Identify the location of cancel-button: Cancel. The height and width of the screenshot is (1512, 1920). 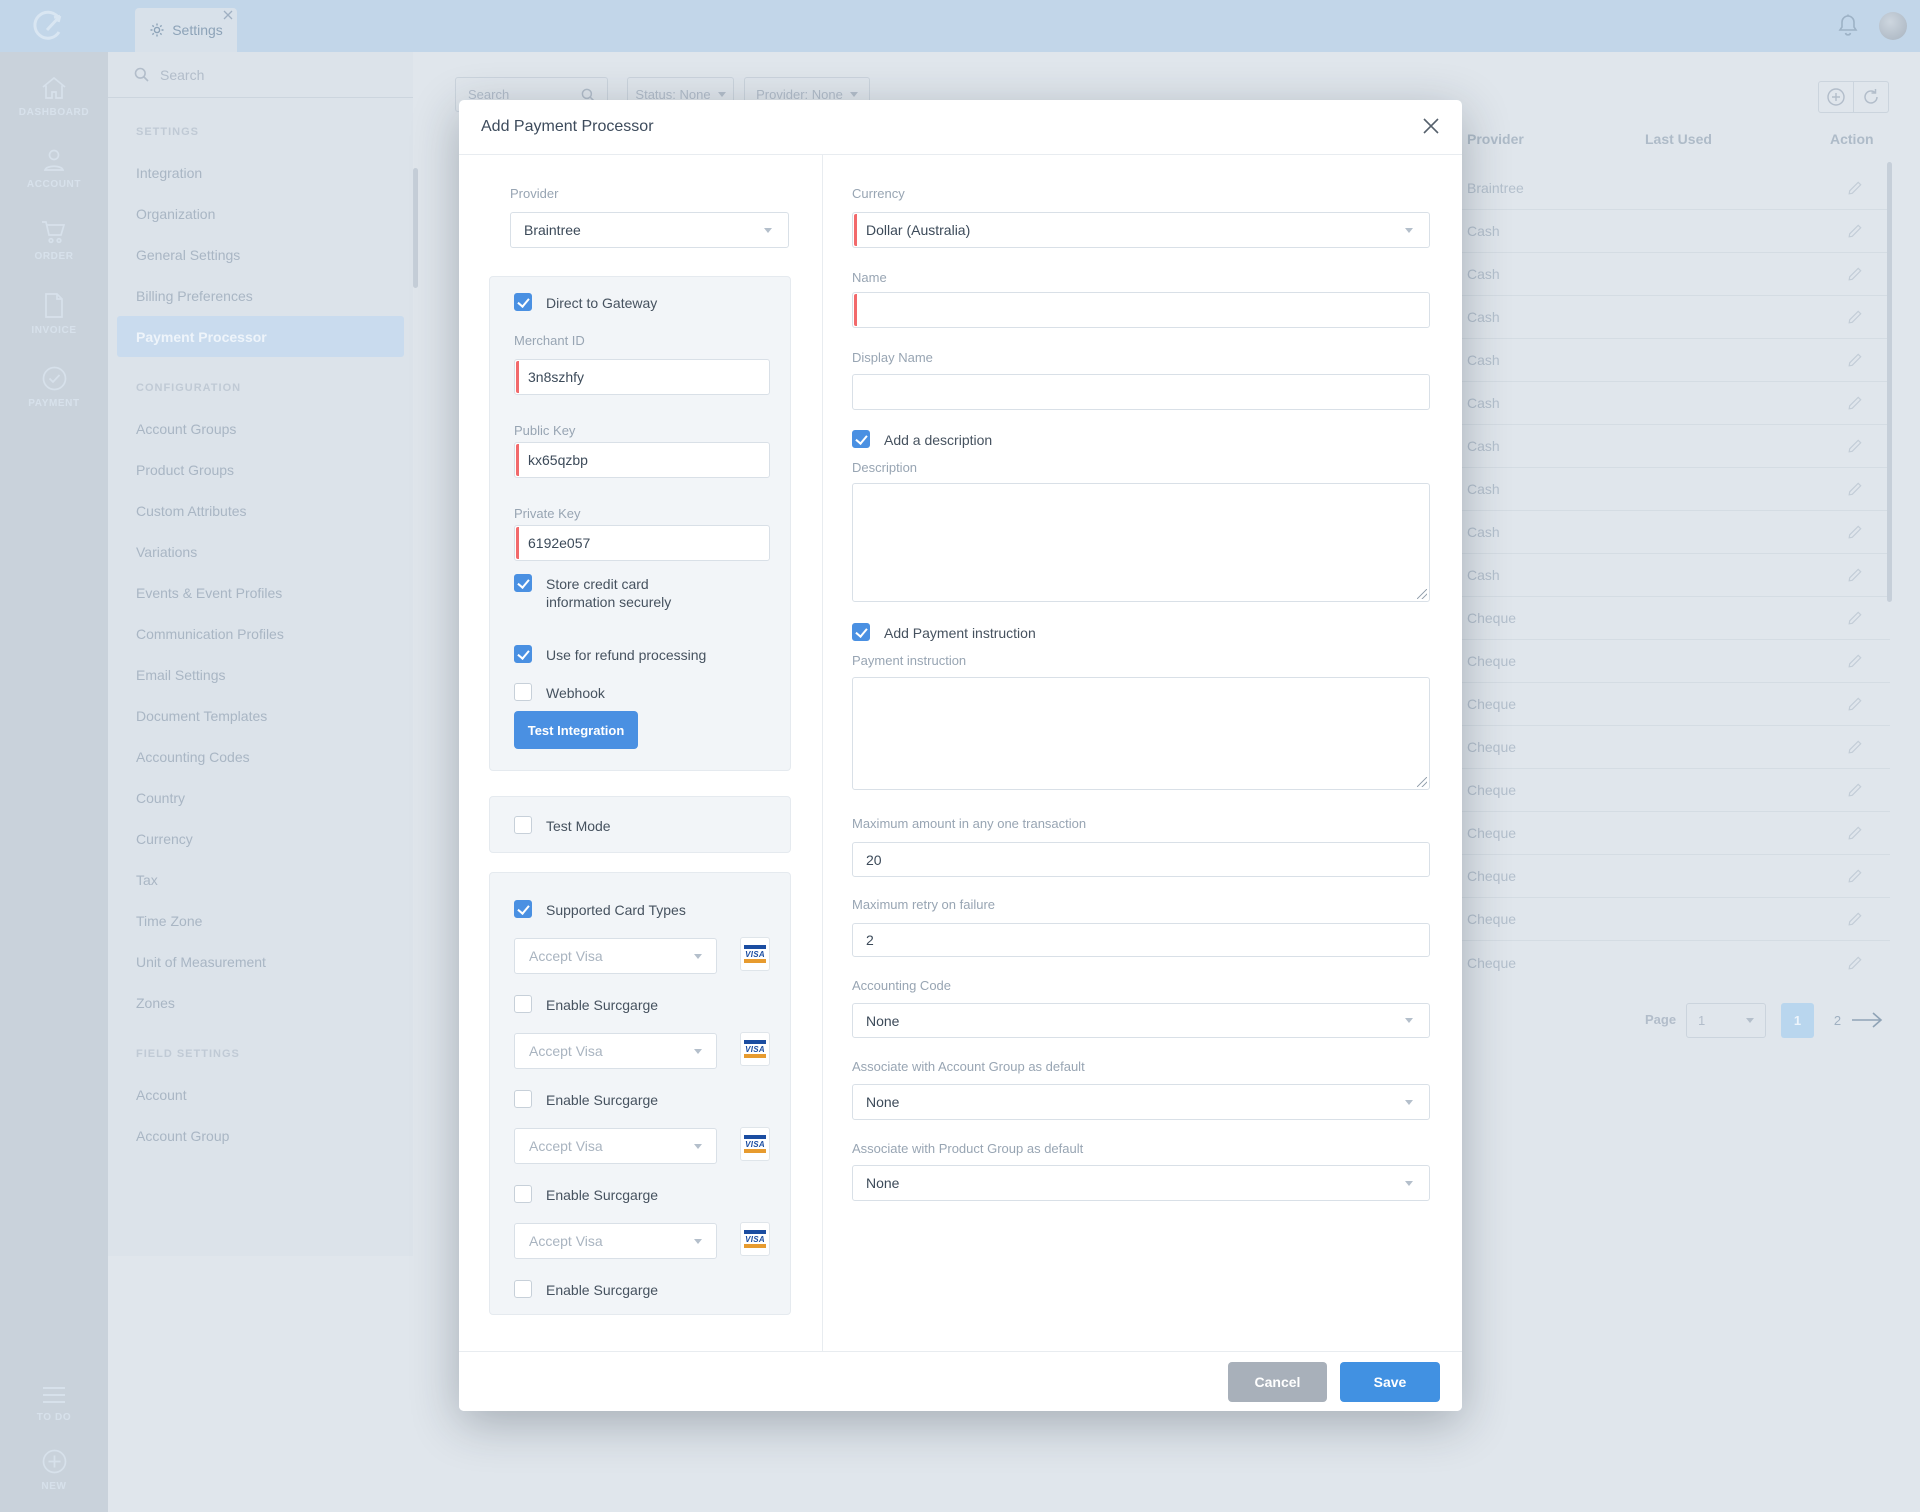
(1277, 1381).